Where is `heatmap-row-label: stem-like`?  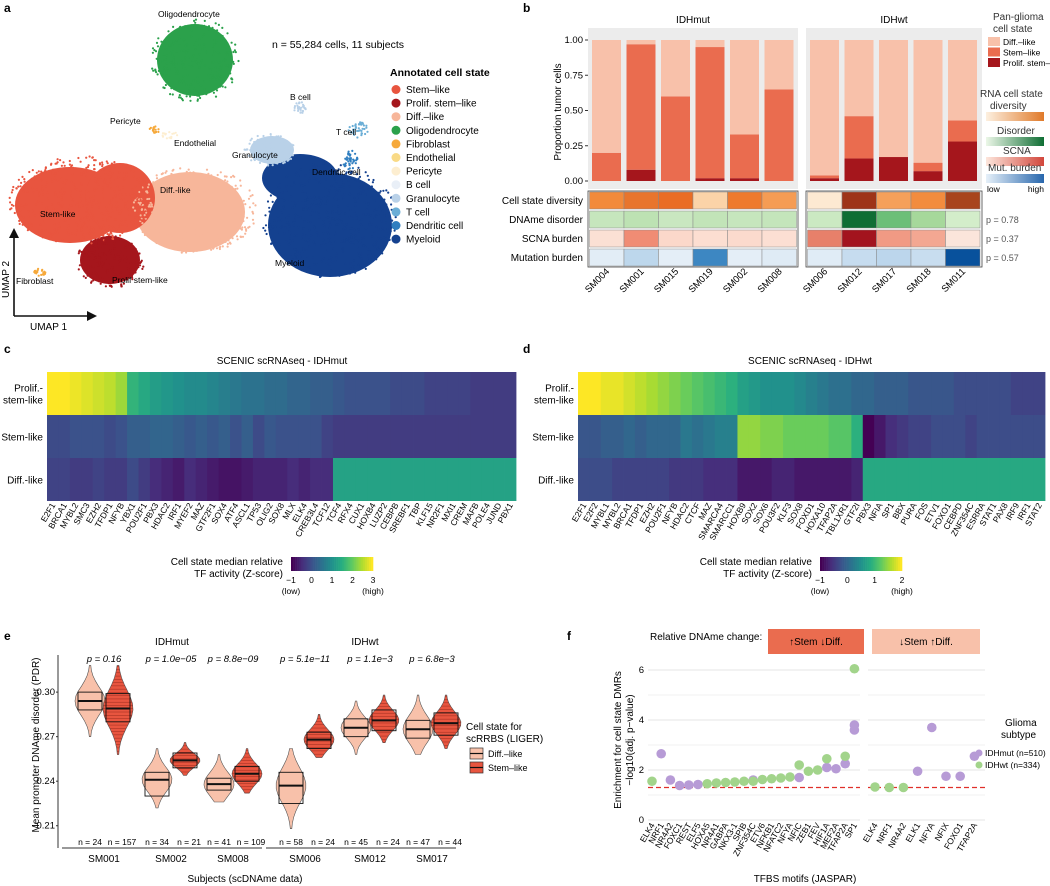
heatmap-row-label: stem-like is located at coordinates (23, 401).